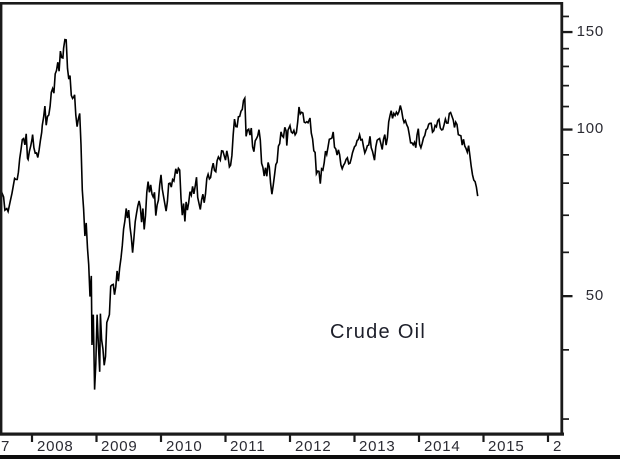 This screenshot has height=459, width=620. What do you see at coordinates (55, 446) in the screenshot?
I see `x-tick-label: 2008` at bounding box center [55, 446].